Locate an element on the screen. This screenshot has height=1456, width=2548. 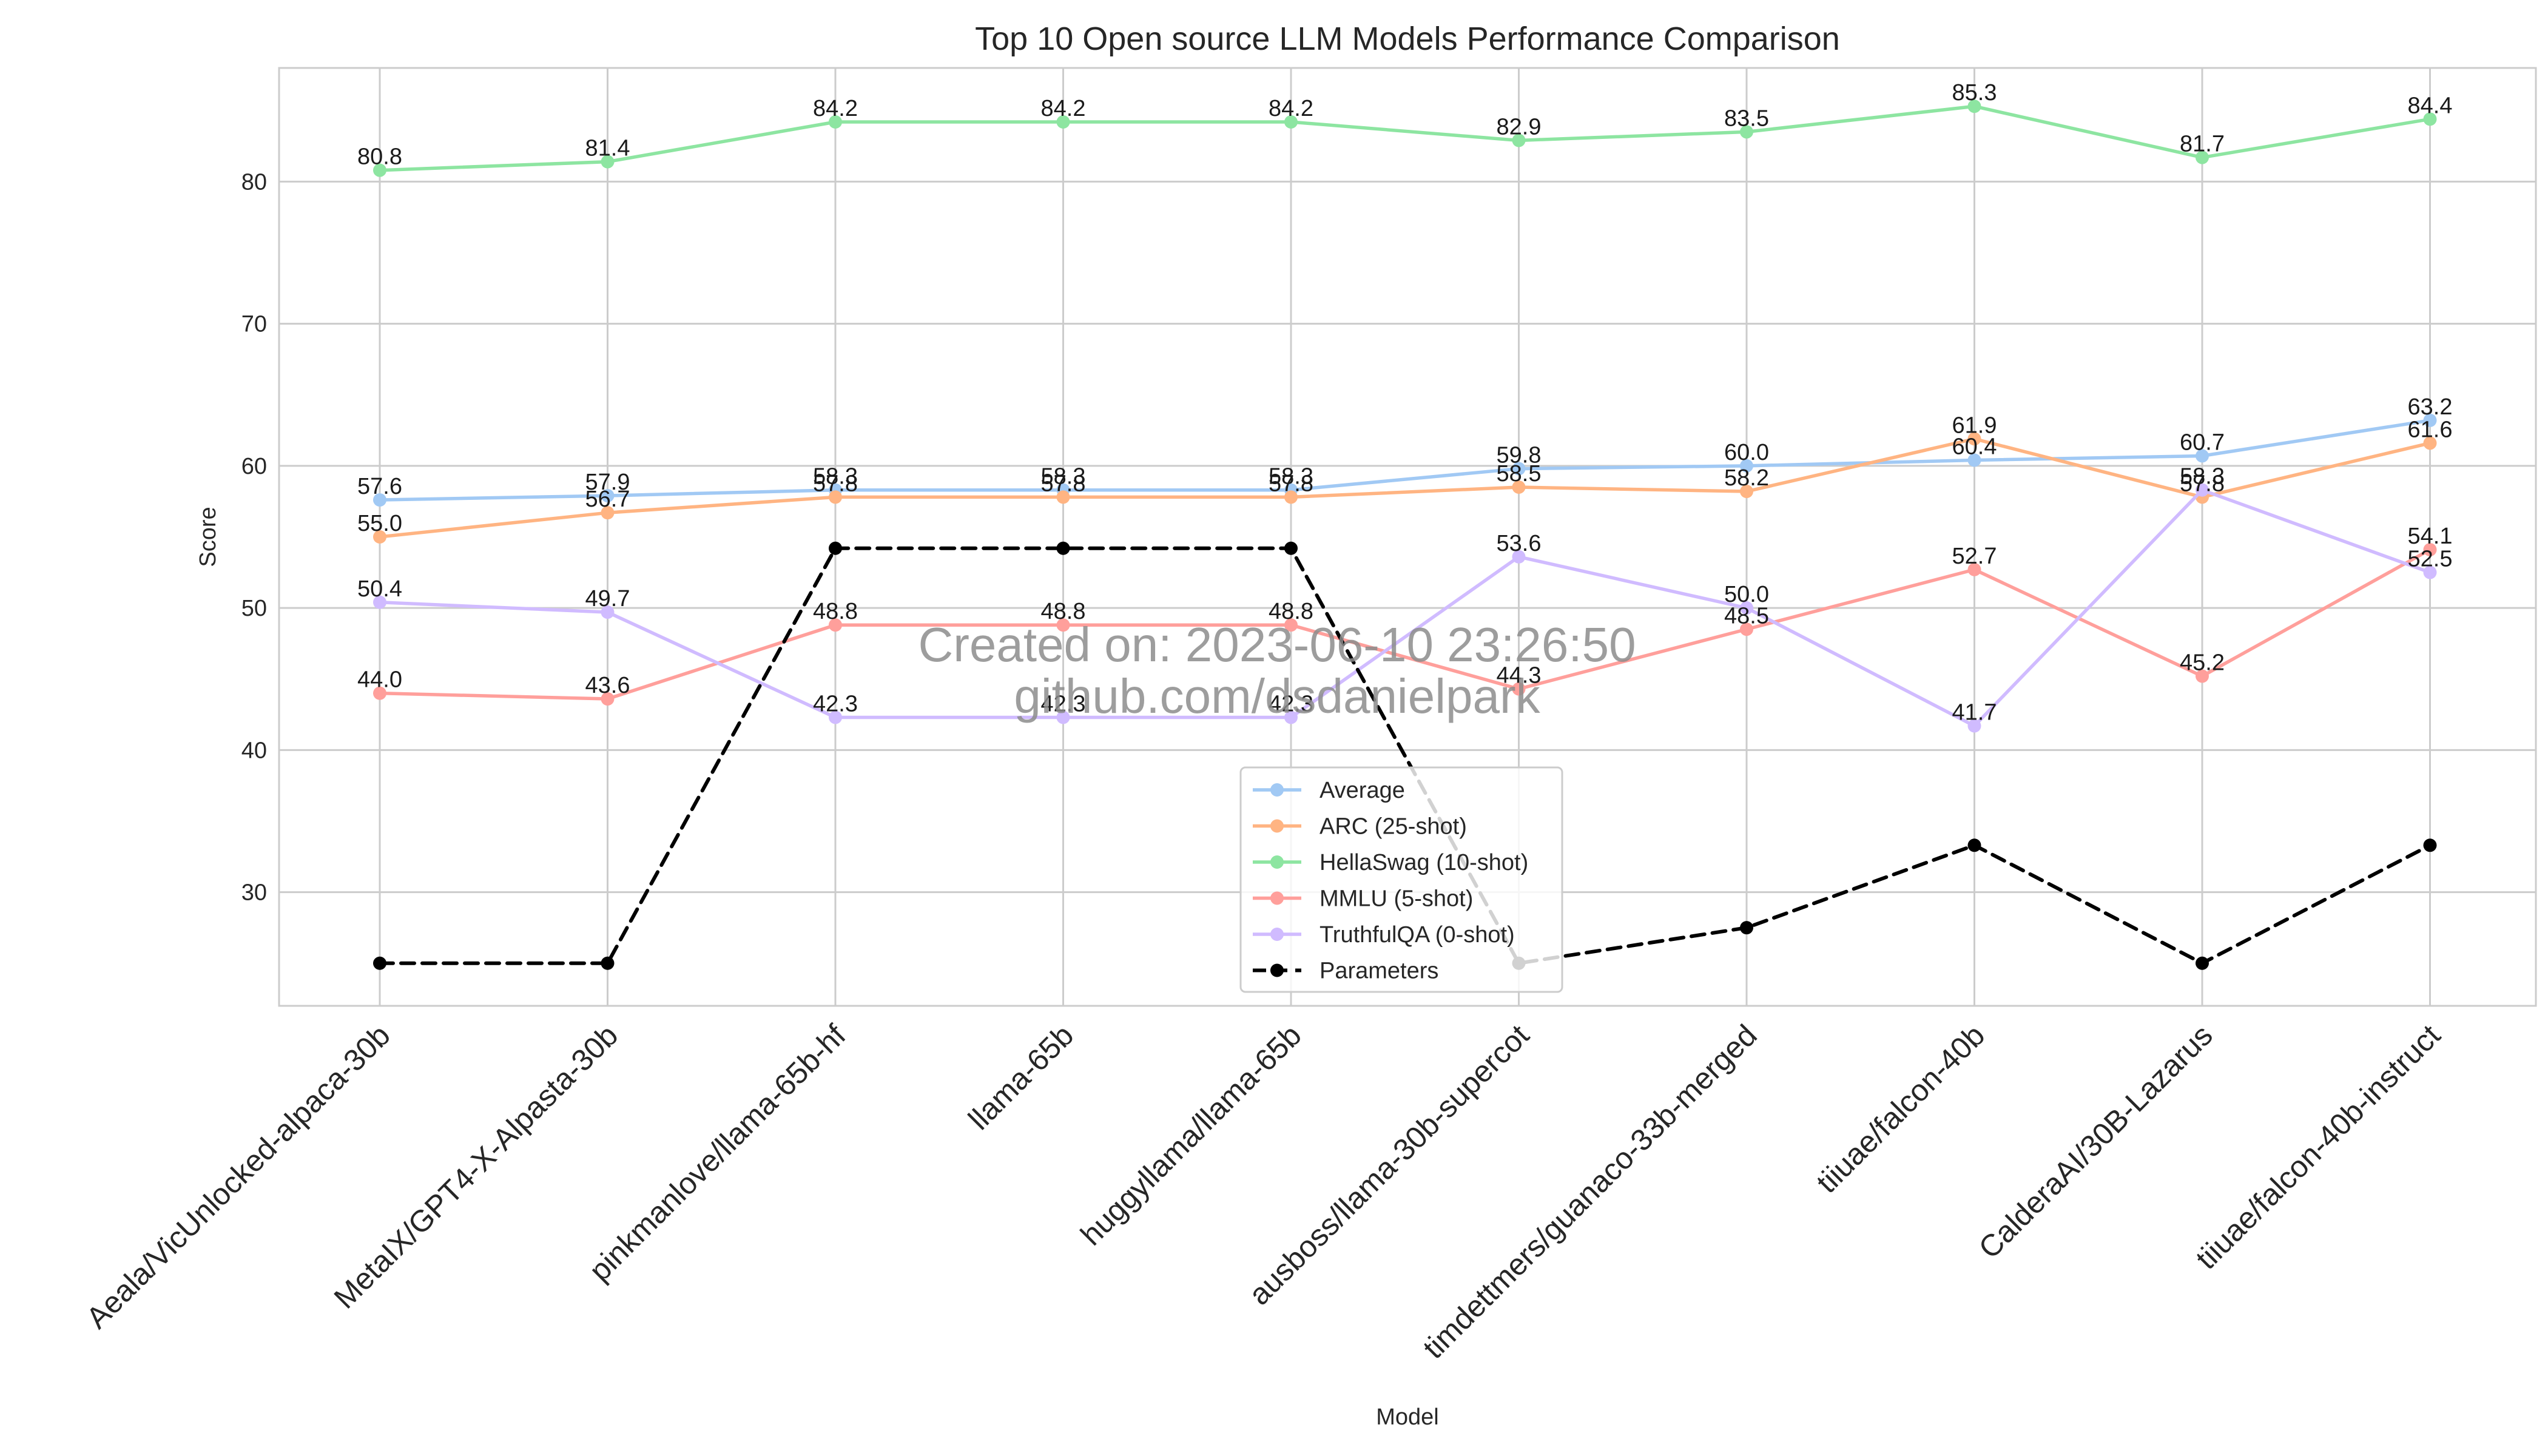
y-tick-label: 60 is located at coordinates (254, 466).